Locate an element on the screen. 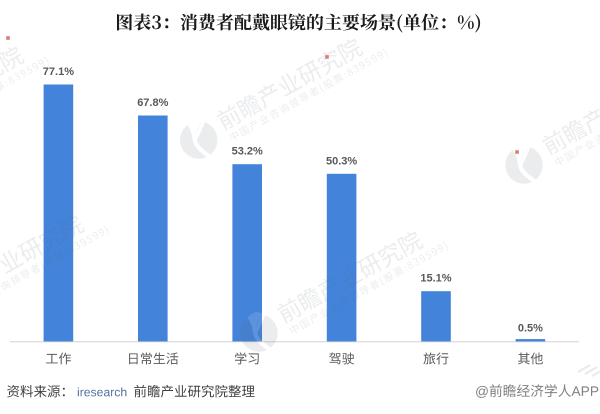 This screenshot has width=600, height=414. svg-text: 77.1% is located at coordinates (58, 72).